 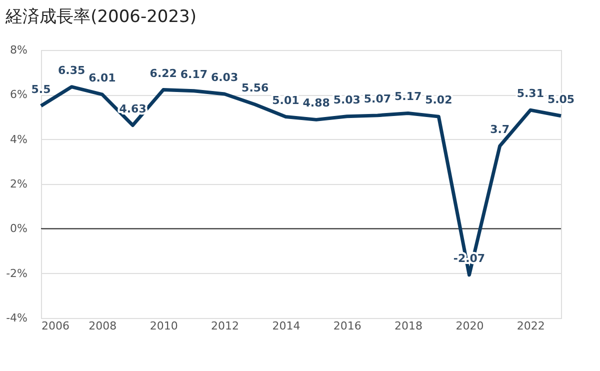 I want to click on y-tick-label: 4%, so click(x=19, y=139).